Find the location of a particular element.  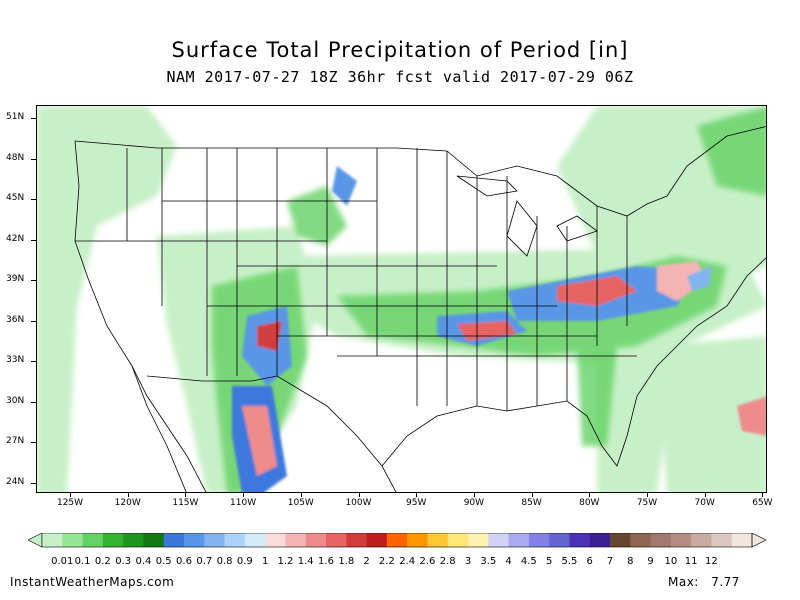

colorbar-label: 0.3 is located at coordinates (123, 561).